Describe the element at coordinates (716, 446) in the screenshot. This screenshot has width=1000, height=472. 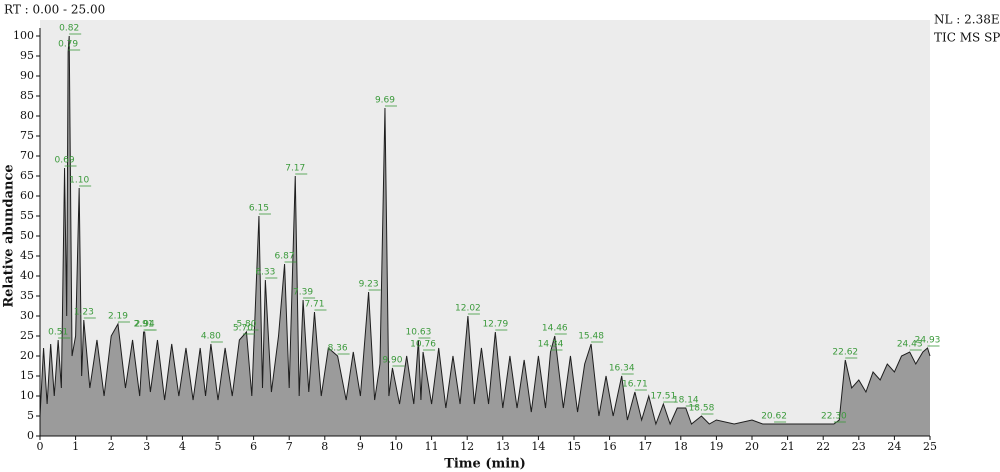
I see `x-tick-label: 19` at that location.